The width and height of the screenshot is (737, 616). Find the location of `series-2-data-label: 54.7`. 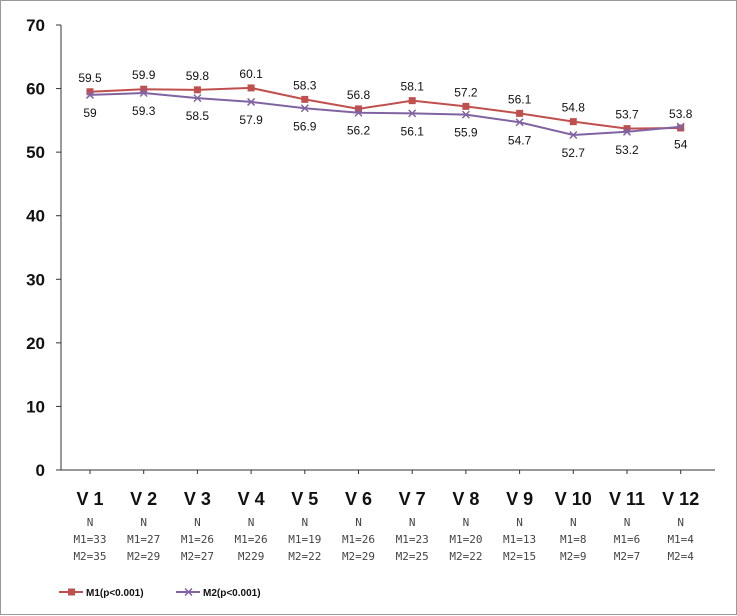

series-2-data-label: 54.7 is located at coordinates (520, 140).